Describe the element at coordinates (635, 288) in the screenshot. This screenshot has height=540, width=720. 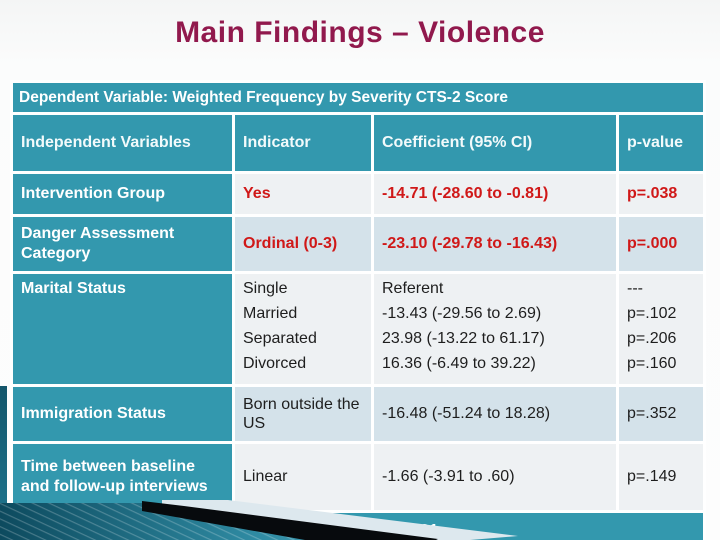
I see `p-value-line: ---` at that location.